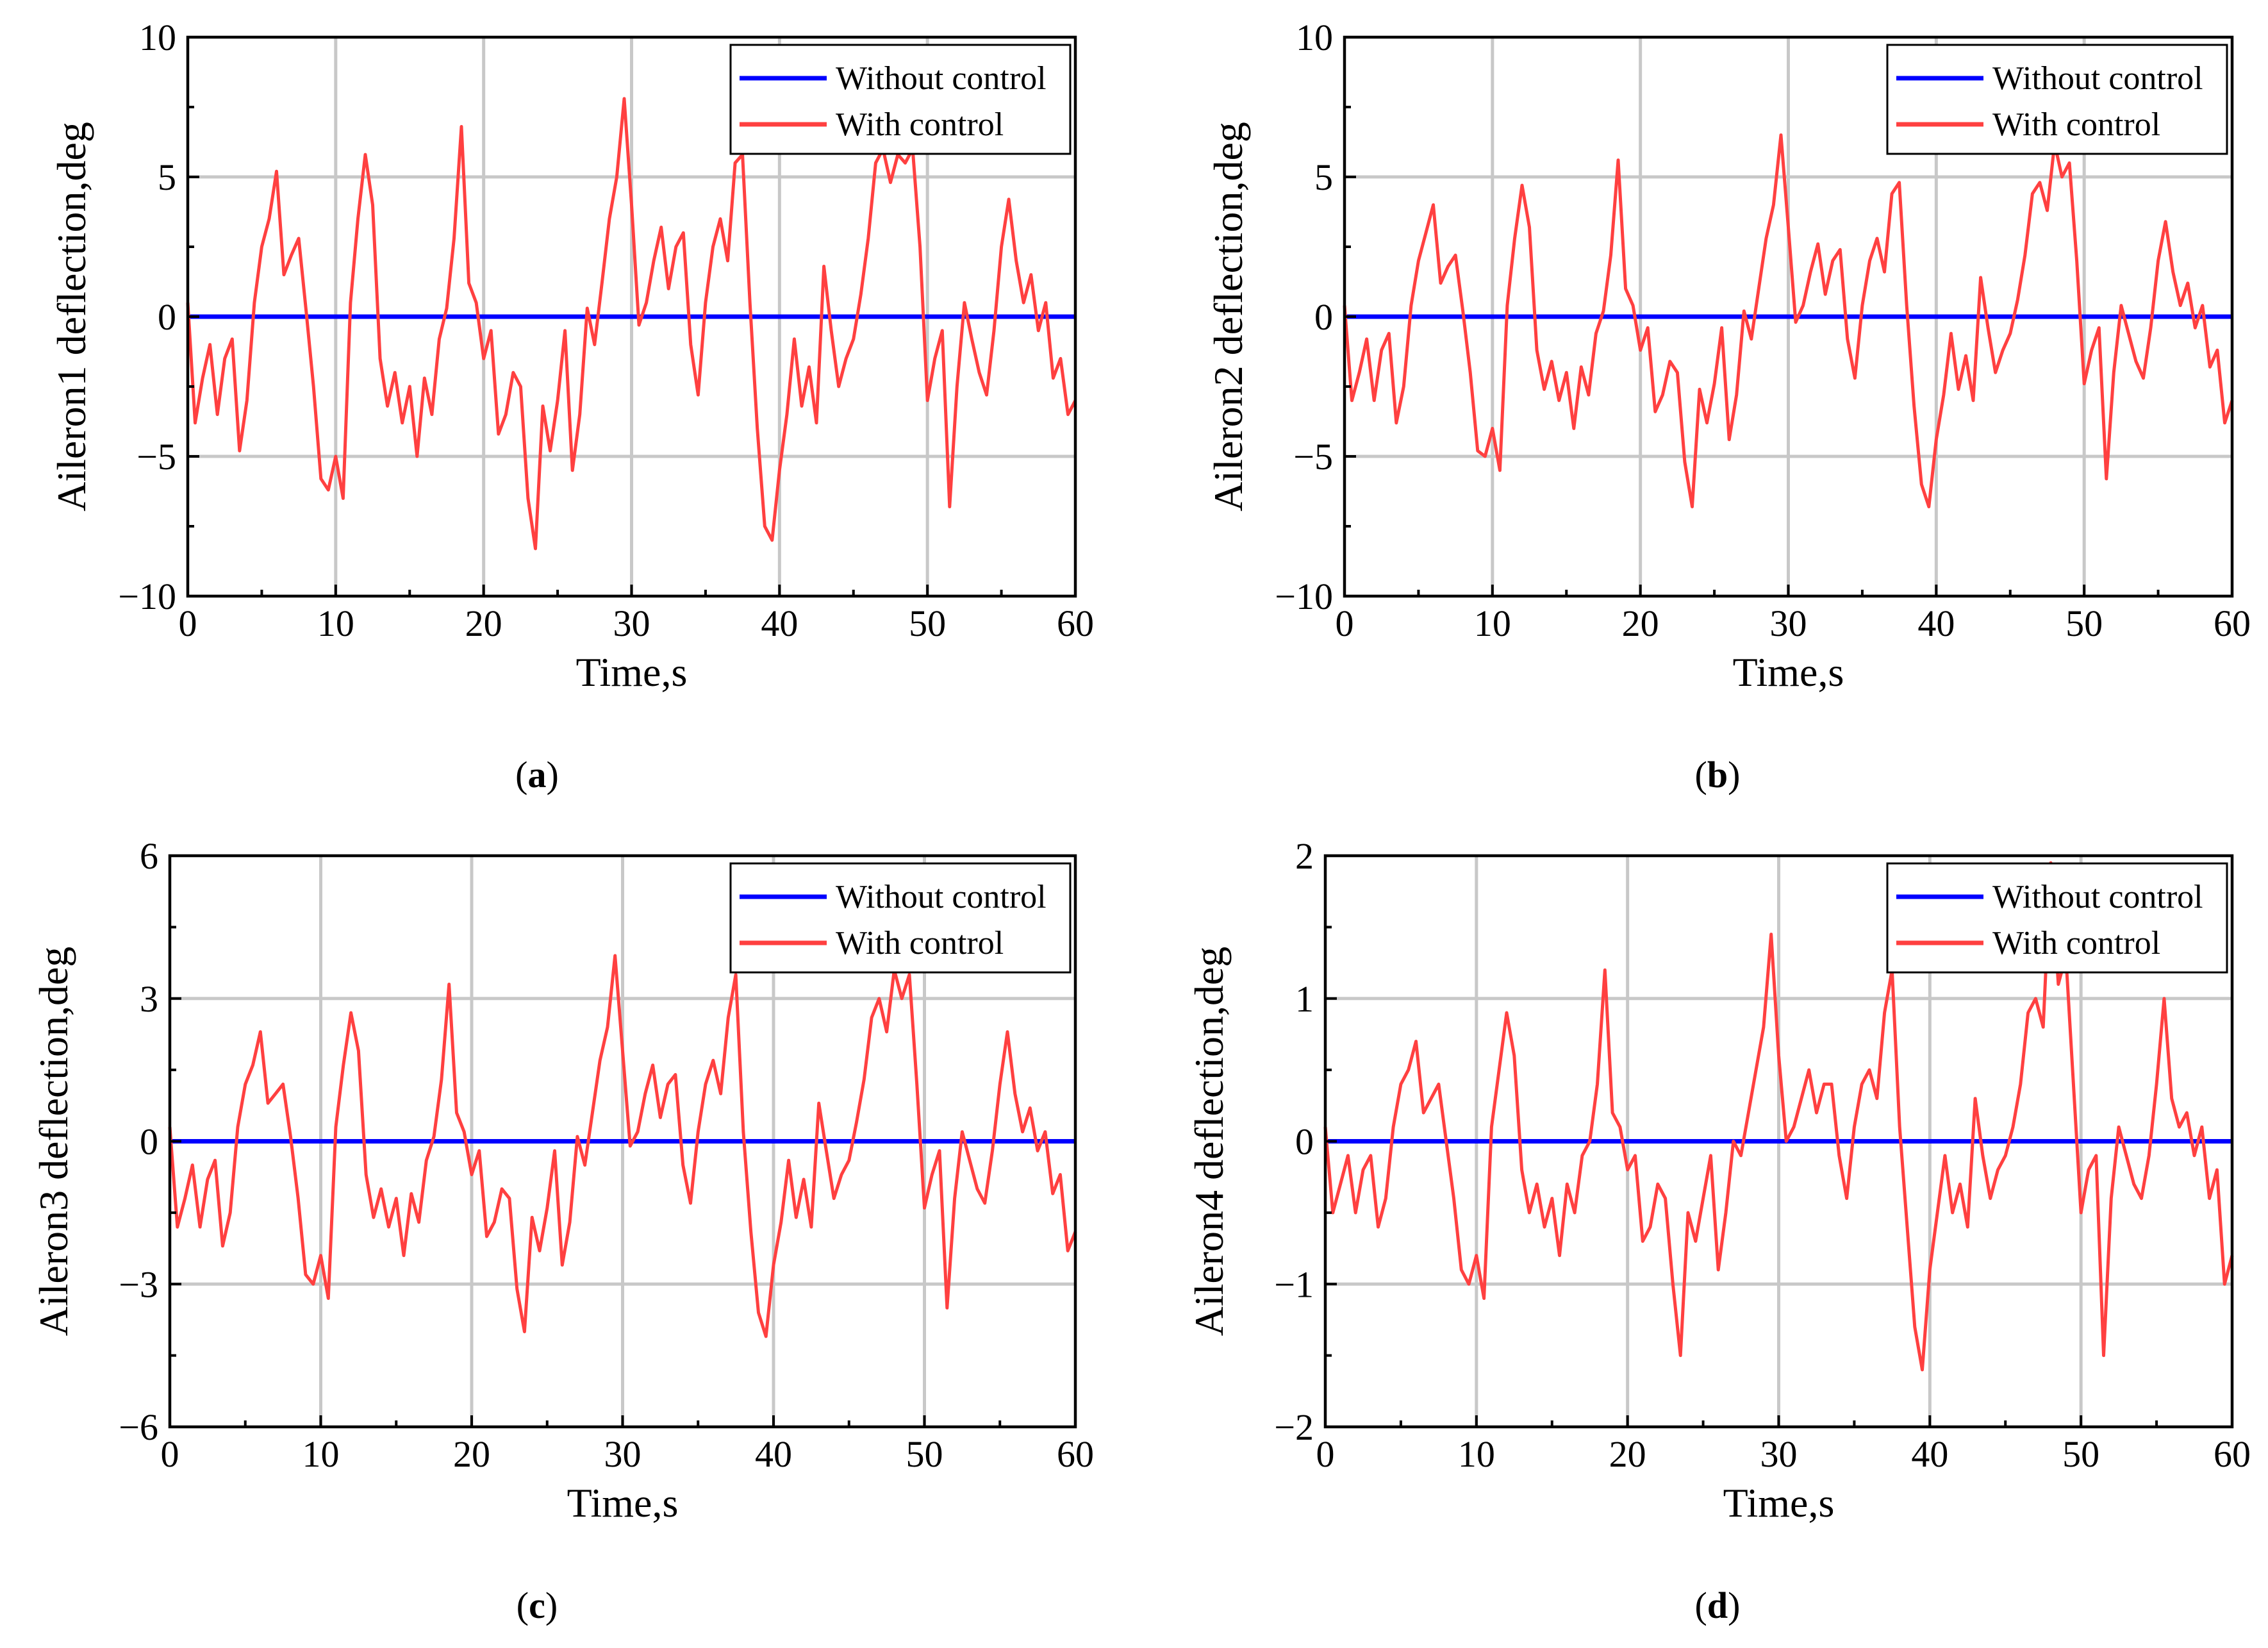 The width and height of the screenshot is (2268, 1648). I want to click on y-tick-label: −3, so click(138, 1284).